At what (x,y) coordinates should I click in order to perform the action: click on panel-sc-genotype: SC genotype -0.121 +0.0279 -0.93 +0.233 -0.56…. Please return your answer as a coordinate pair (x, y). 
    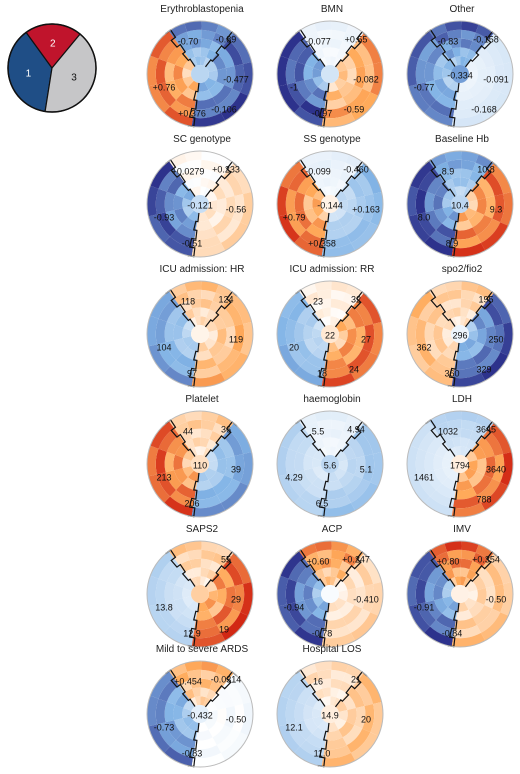
    Looking at the image, I should click on (202, 197).